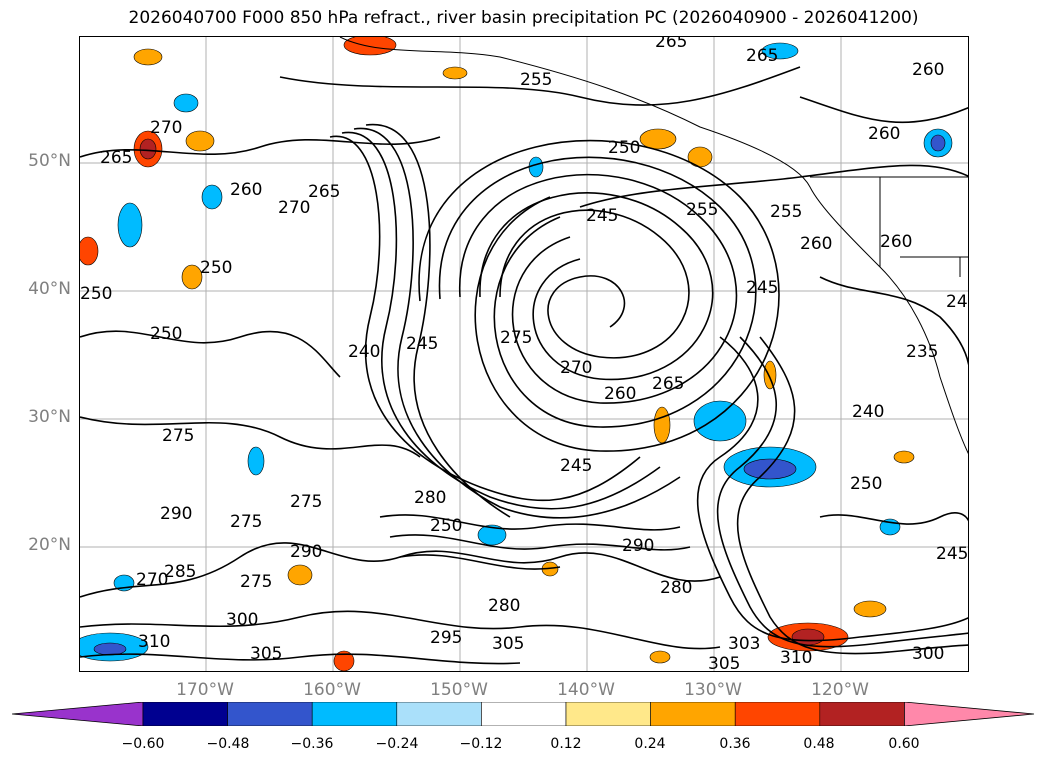  Describe the element at coordinates (744, 644) in the screenshot. I see `contour-label: 303` at that location.